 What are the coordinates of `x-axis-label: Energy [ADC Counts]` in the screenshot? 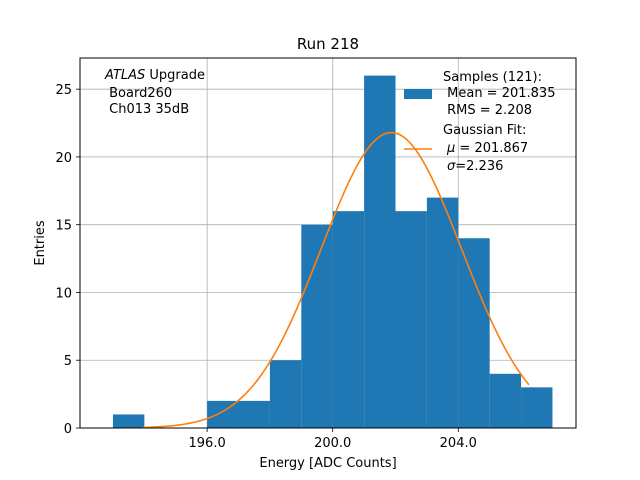 It's located at (327, 463).